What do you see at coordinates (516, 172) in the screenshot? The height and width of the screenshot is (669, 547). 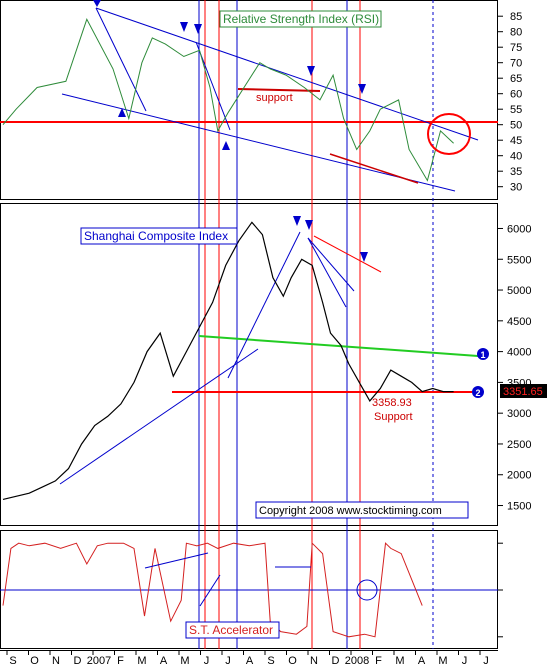 I see `rsi-tick-label: 35` at bounding box center [516, 172].